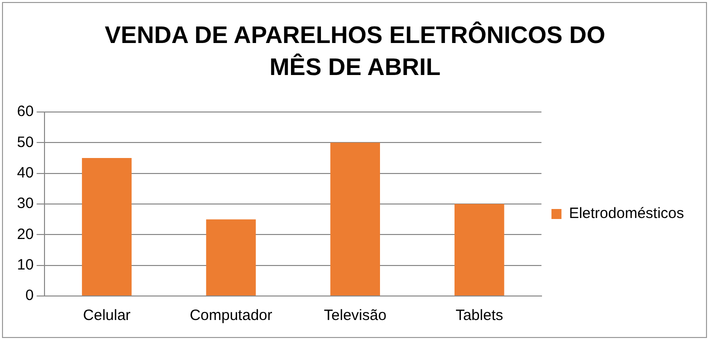  What do you see at coordinates (25, 142) in the screenshot?
I see `y-tick-label: 50` at bounding box center [25, 142].